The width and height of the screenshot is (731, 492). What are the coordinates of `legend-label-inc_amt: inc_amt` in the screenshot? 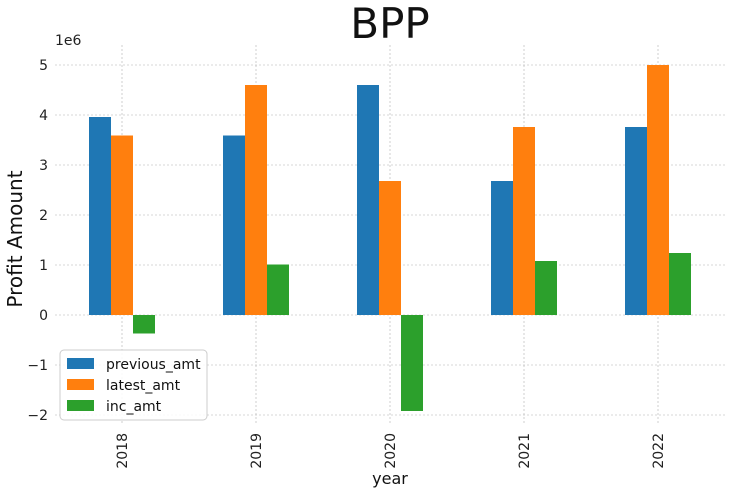 It's located at (134, 407).